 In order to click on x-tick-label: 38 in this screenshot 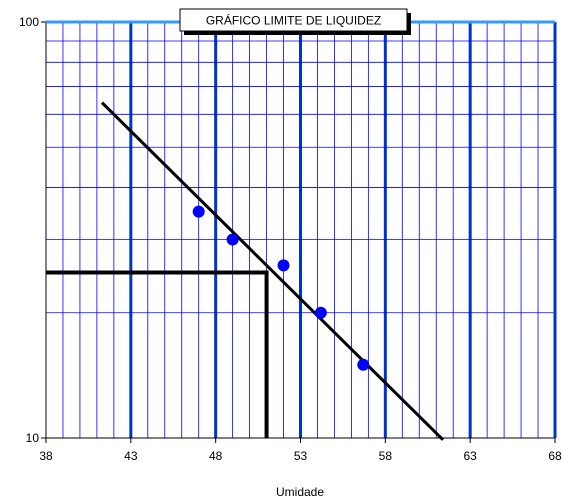, I will do `click(46, 456)`.